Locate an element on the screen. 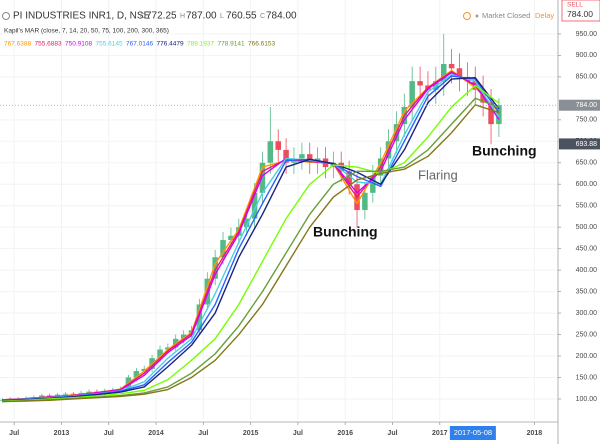 The width and height of the screenshot is (600, 444). y-tick-label: 600.00 is located at coordinates (587, 184).